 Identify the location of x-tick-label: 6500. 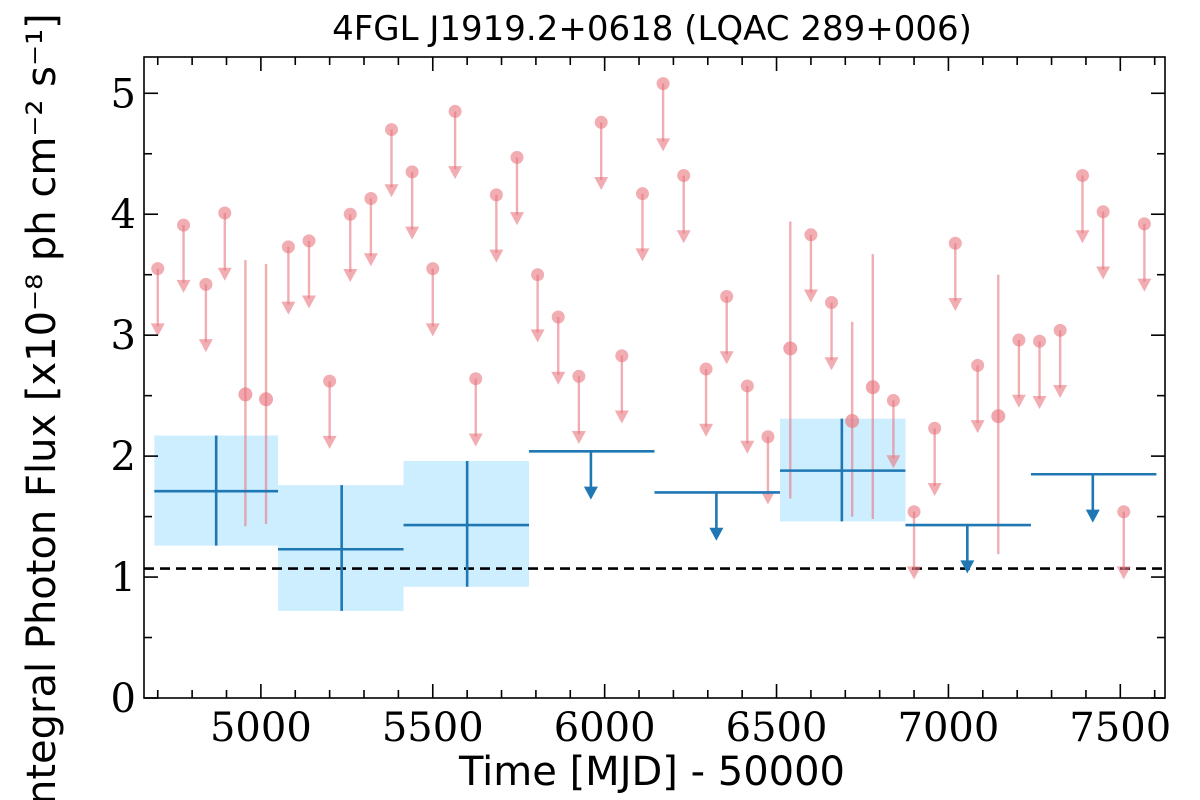
(777, 728).